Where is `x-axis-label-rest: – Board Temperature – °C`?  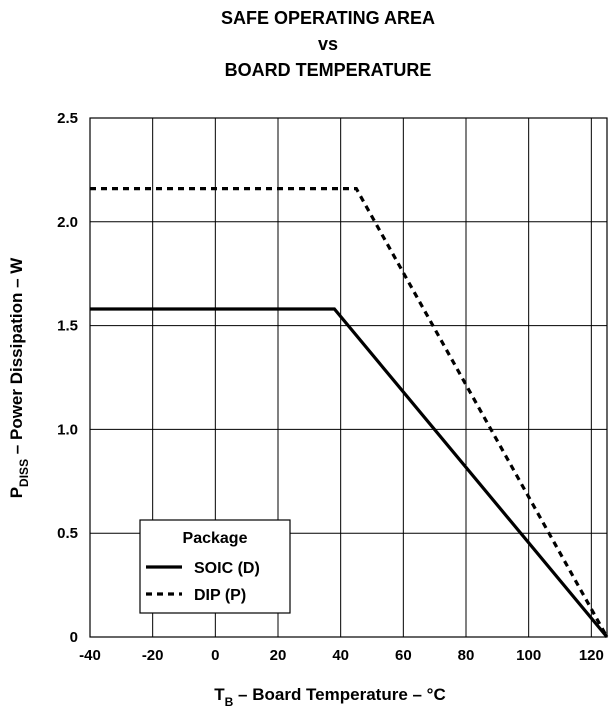 x-axis-label-rest: – Board Temperature – °C is located at coordinates (339, 694).